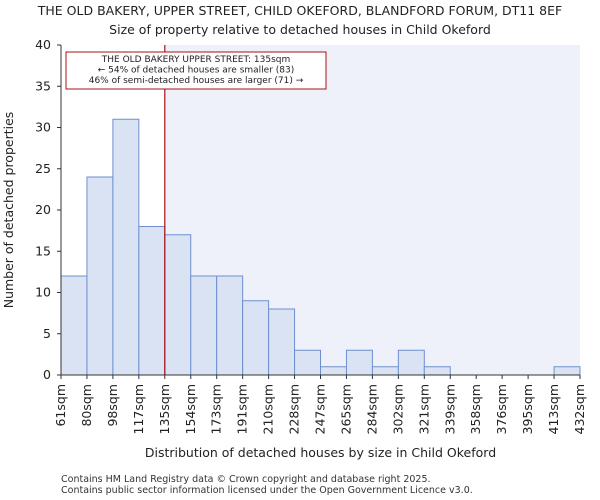  Describe the element at coordinates (527, 409) in the screenshot. I see `x-tick-label: 395sqm` at that location.